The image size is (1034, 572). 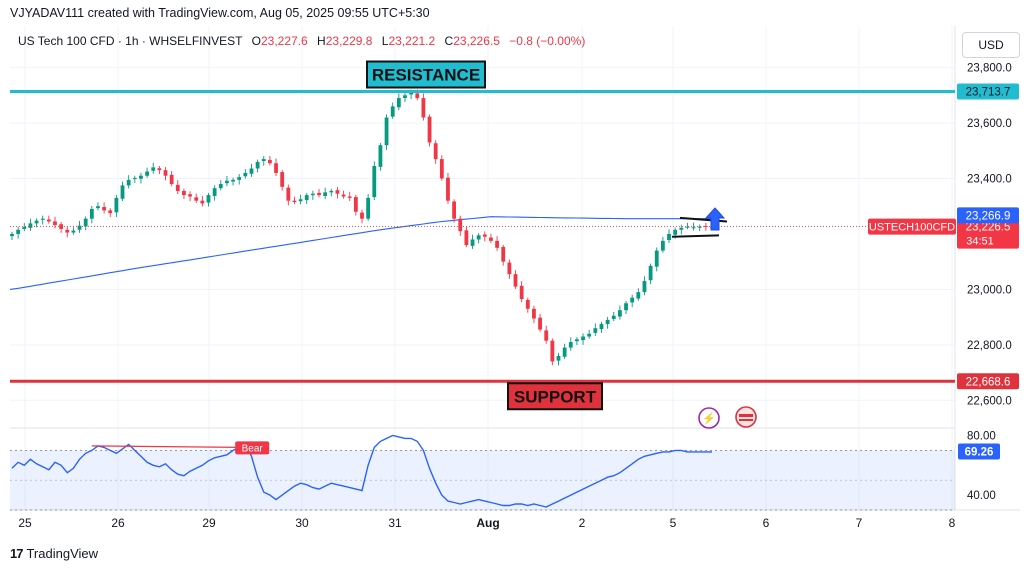 What do you see at coordinates (981, 436) in the screenshot?
I see `rsi-tick-label: 80.00` at bounding box center [981, 436].